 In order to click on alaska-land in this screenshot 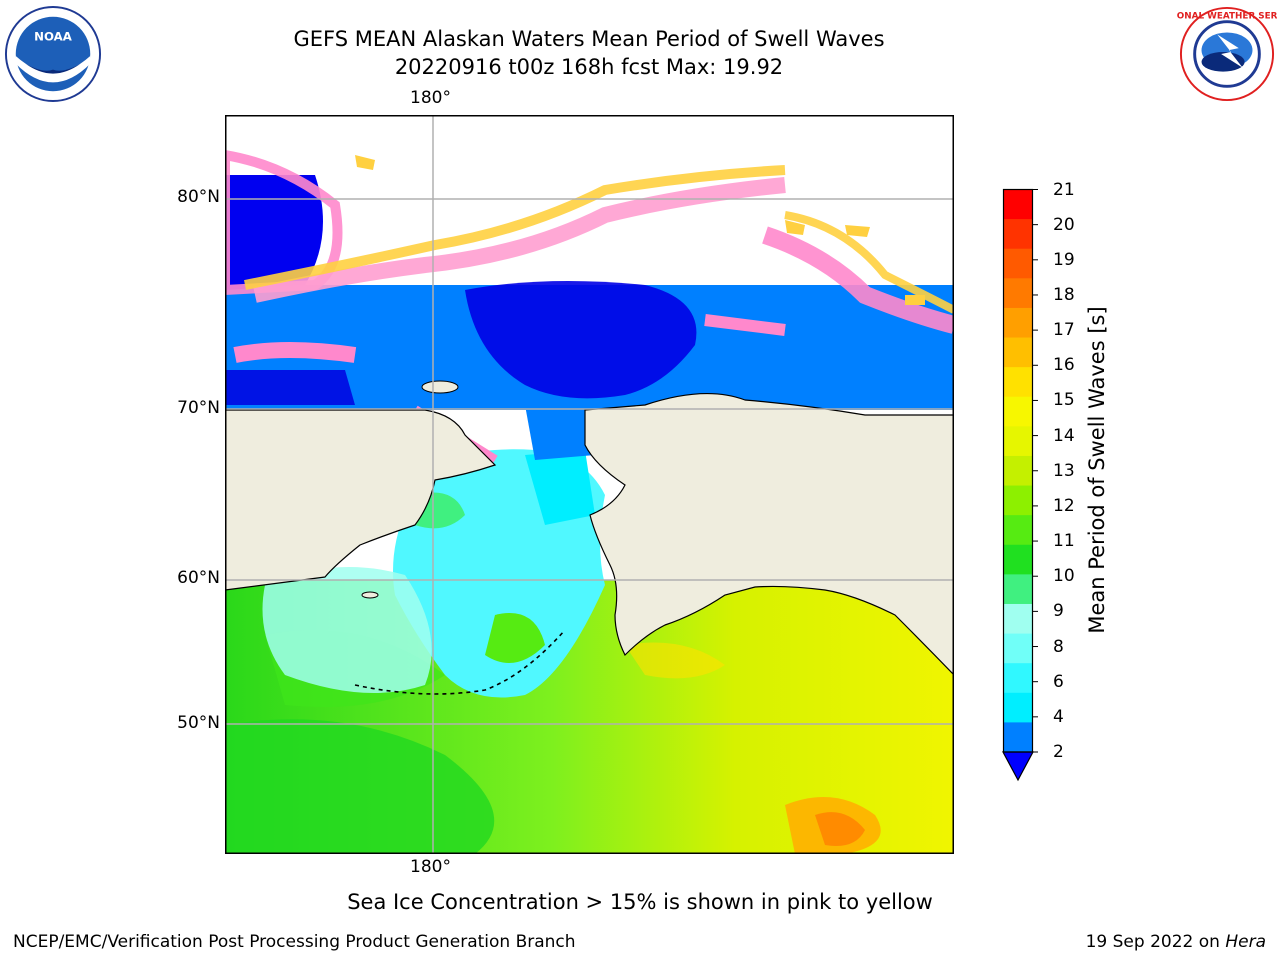, I will do `click(769, 534)`.